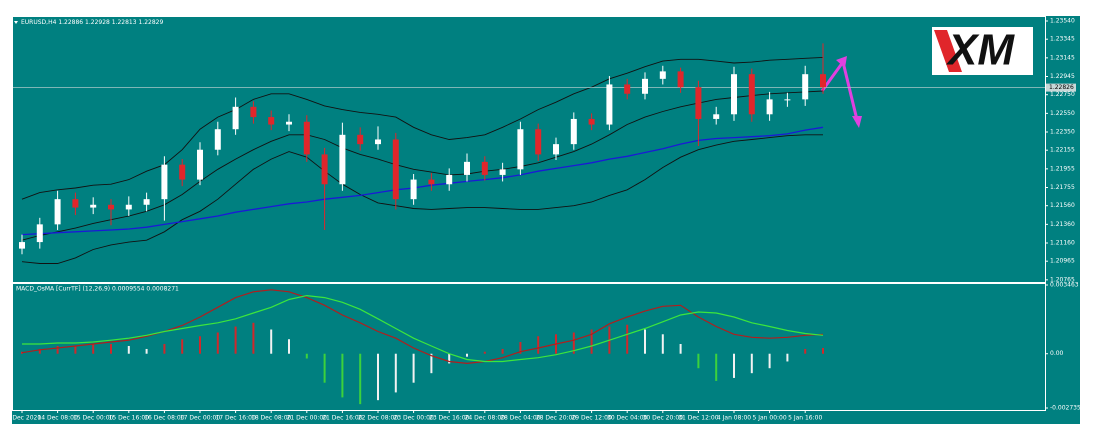 The image size is (1094, 444). I want to click on indicator-line, so click(423, 328).